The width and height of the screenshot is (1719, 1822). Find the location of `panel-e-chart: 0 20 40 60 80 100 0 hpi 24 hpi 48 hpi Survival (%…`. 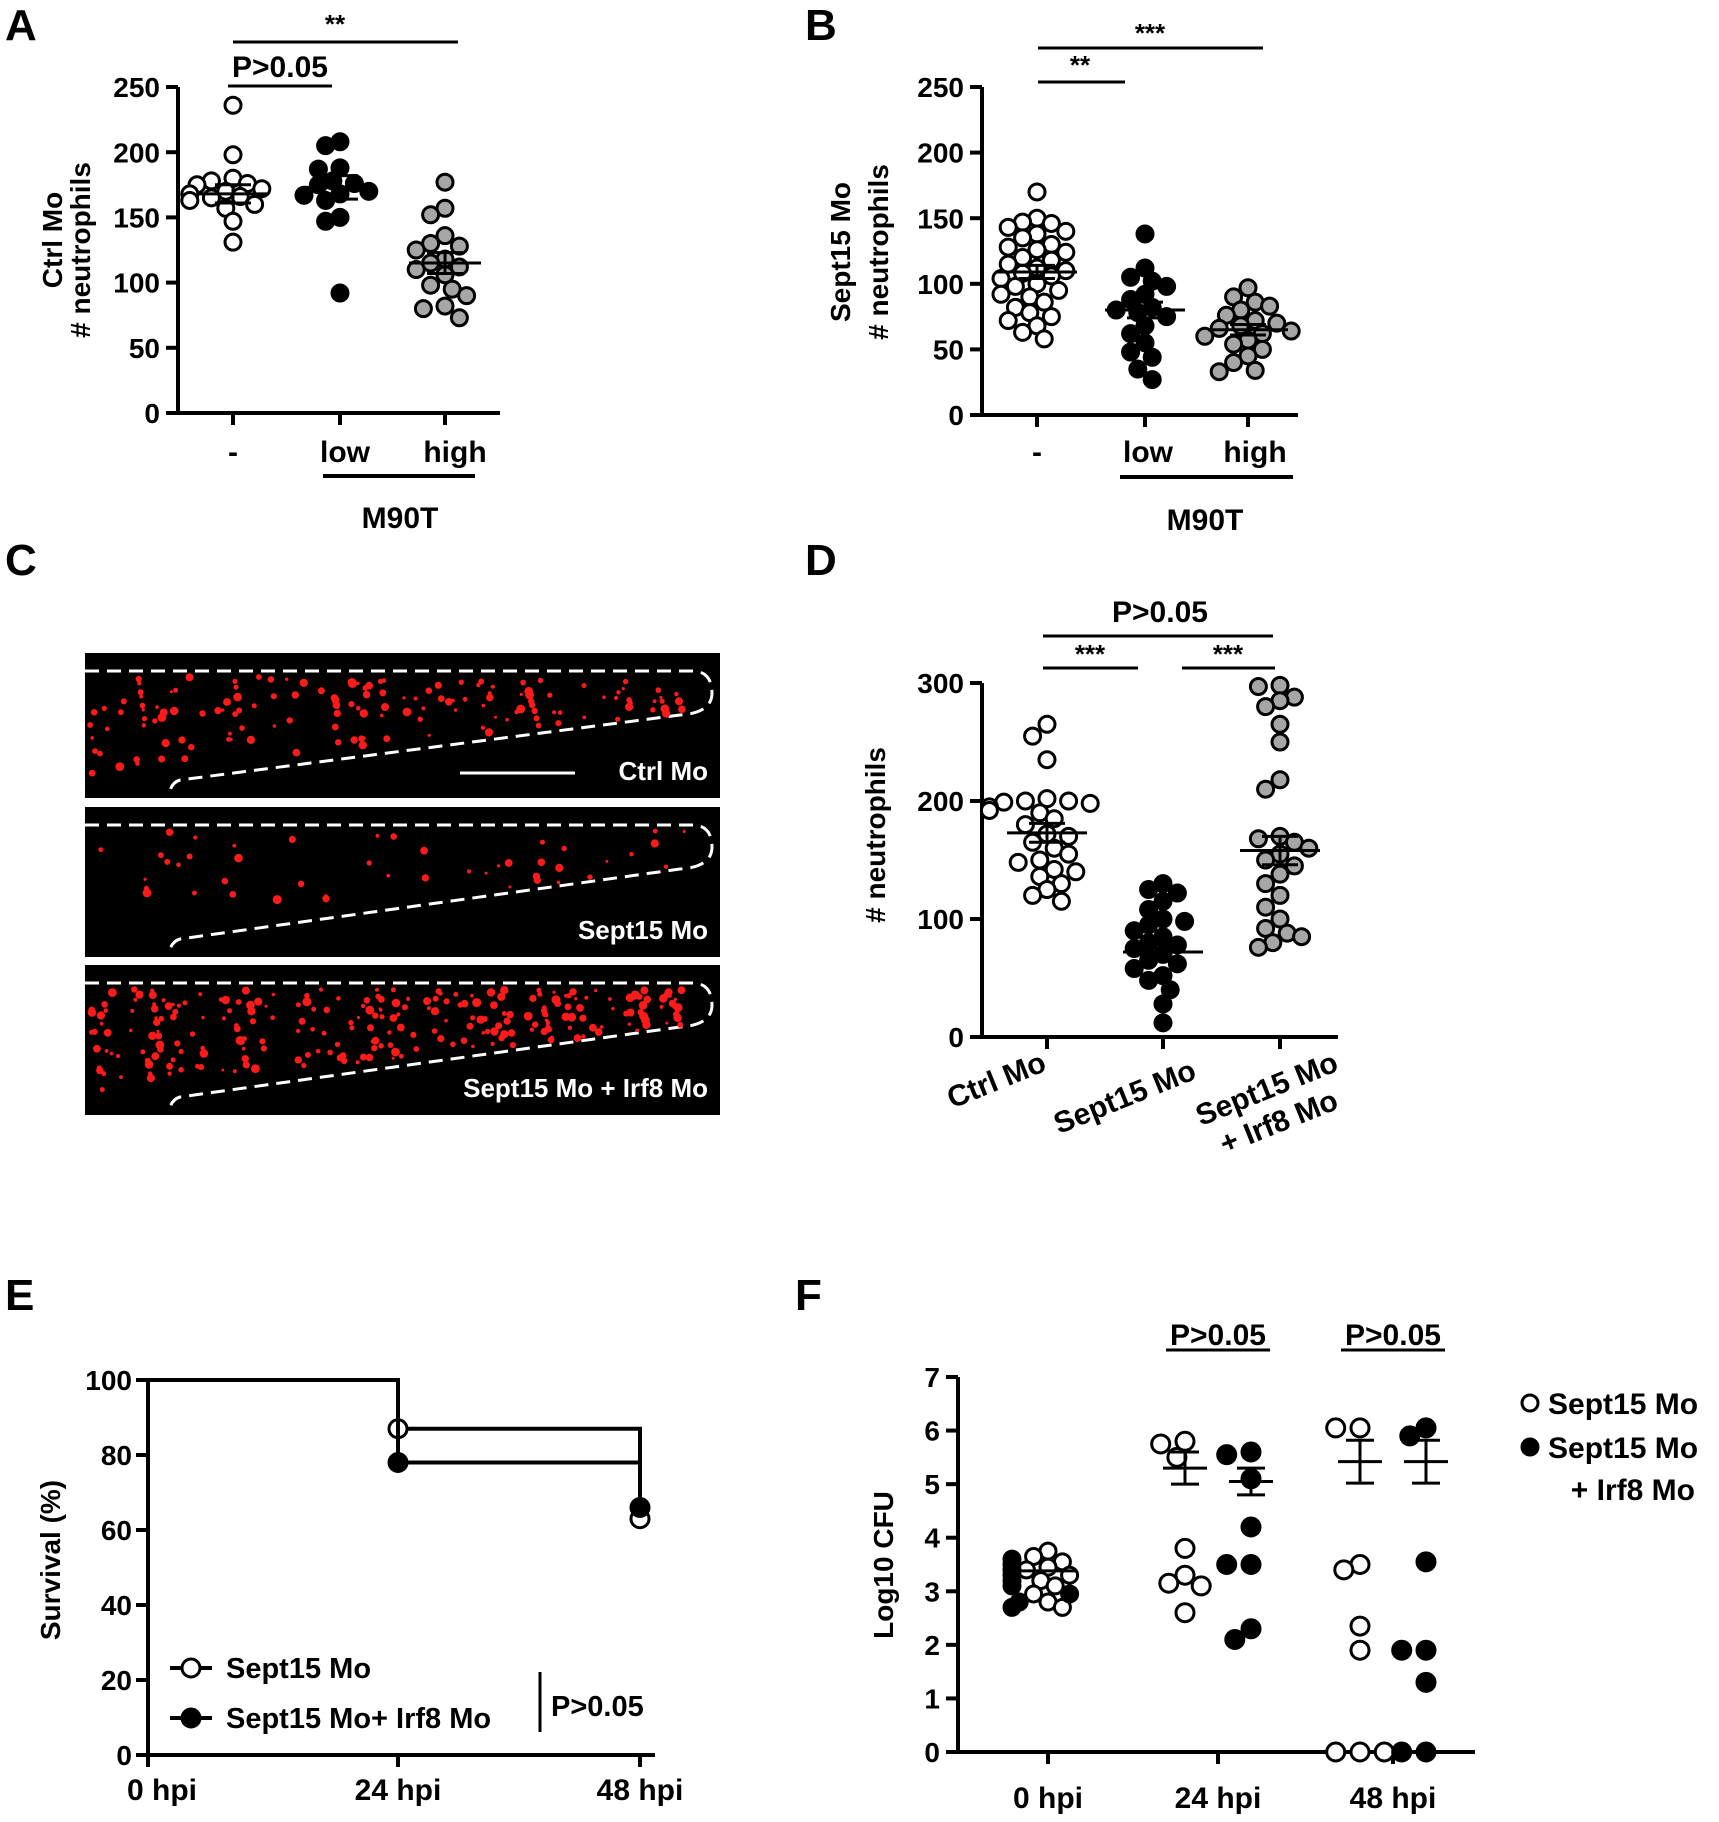

panel-e-chart: 0 20 40 60 80 100 0 hpi 24 hpi 48 hpi Survival (%… is located at coordinates (359, 1586).